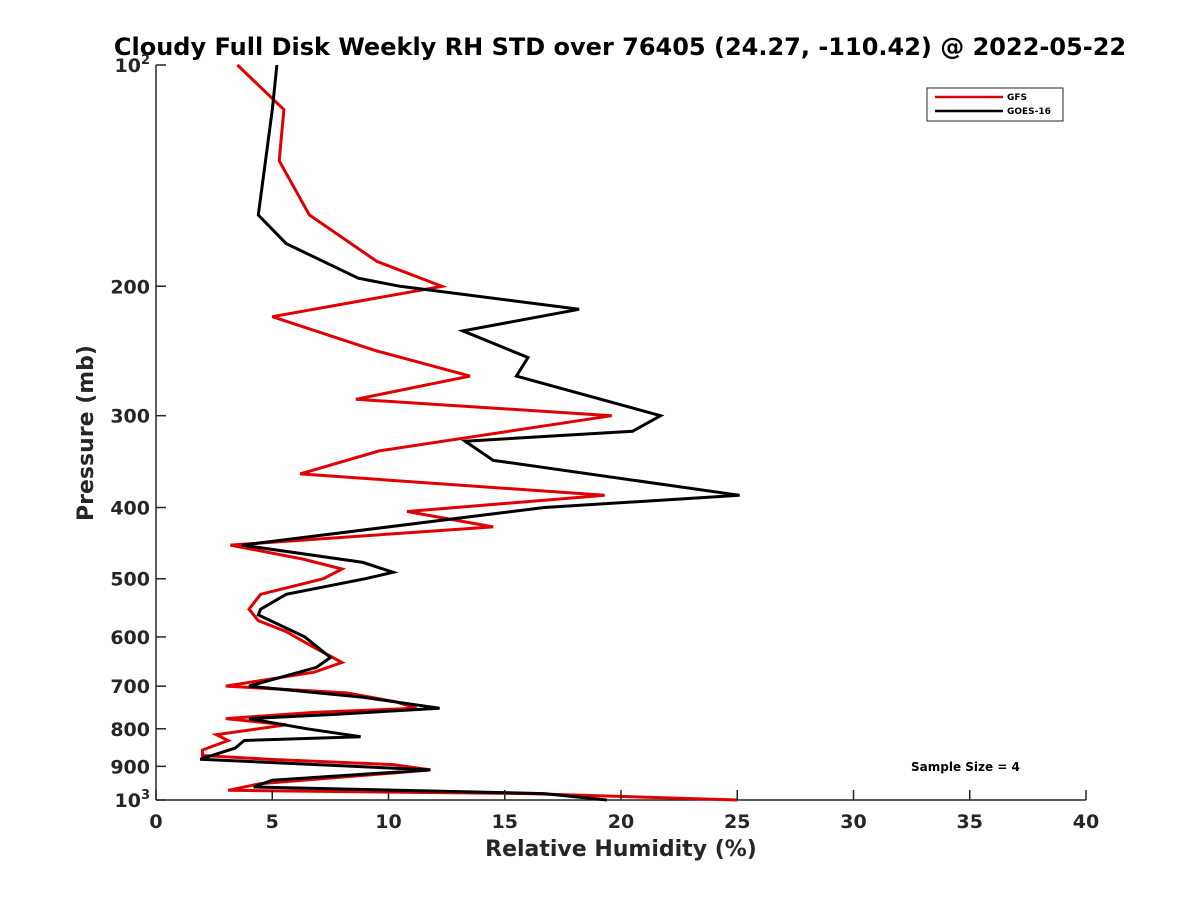 The image size is (1200, 900). I want to click on x-tick-label: 10, so click(388, 822).